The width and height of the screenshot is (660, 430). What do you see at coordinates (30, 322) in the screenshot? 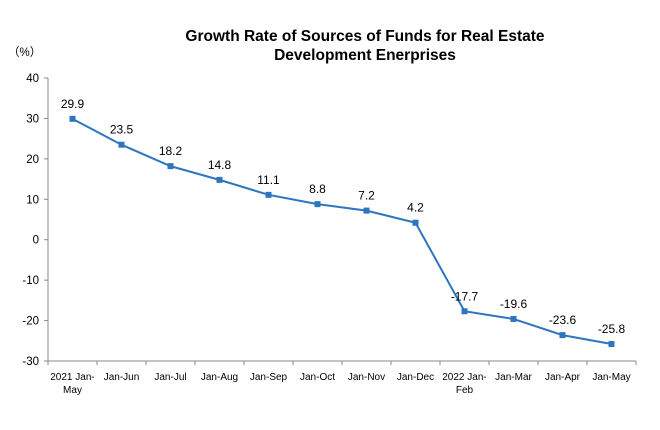
I see `y-tick-label: -20` at bounding box center [30, 322].